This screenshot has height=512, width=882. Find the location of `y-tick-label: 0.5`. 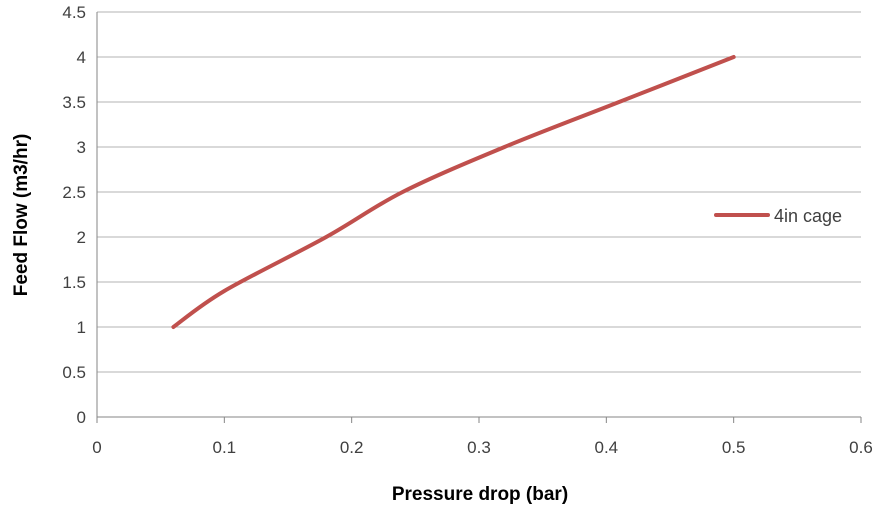

y-tick-label: 0.5 is located at coordinates (74, 372).